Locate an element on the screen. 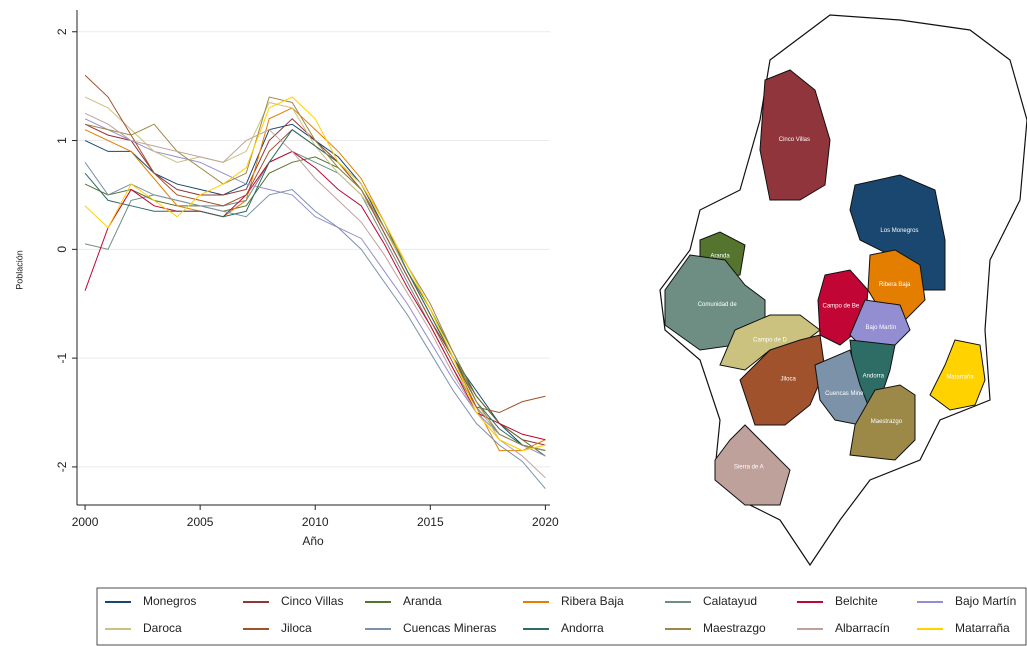  legend-label: Daroca is located at coordinates (162, 628).